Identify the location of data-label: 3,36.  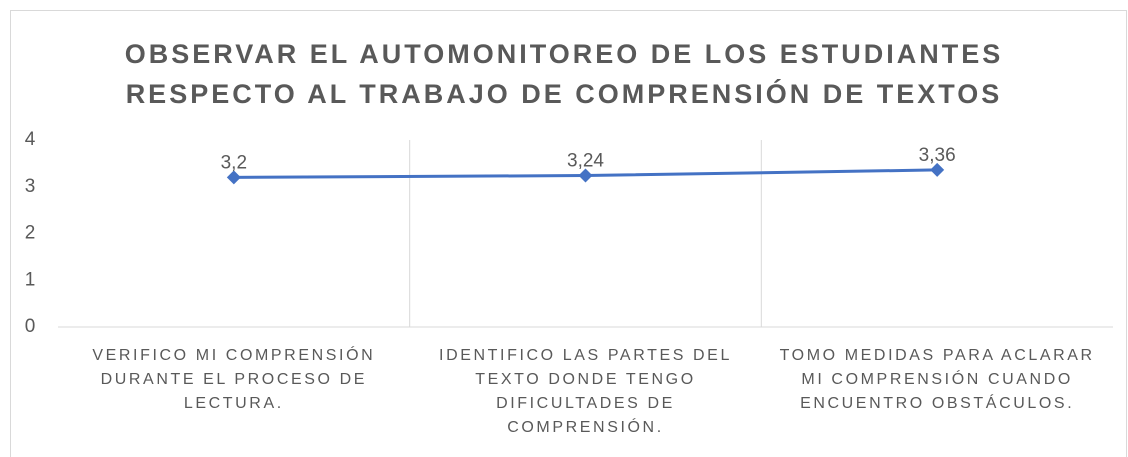
(937, 155).